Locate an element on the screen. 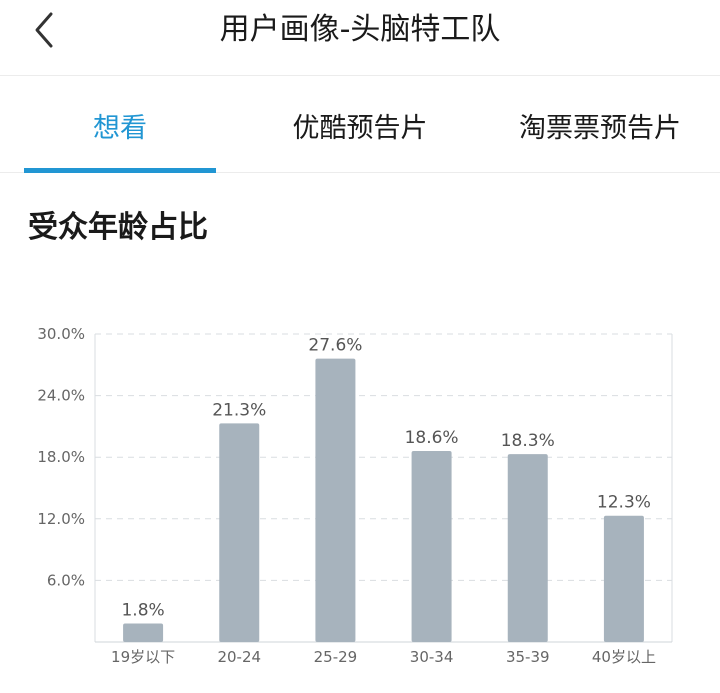 This screenshot has width=720, height=693. bar-value-label: 18.3% is located at coordinates (528, 441).